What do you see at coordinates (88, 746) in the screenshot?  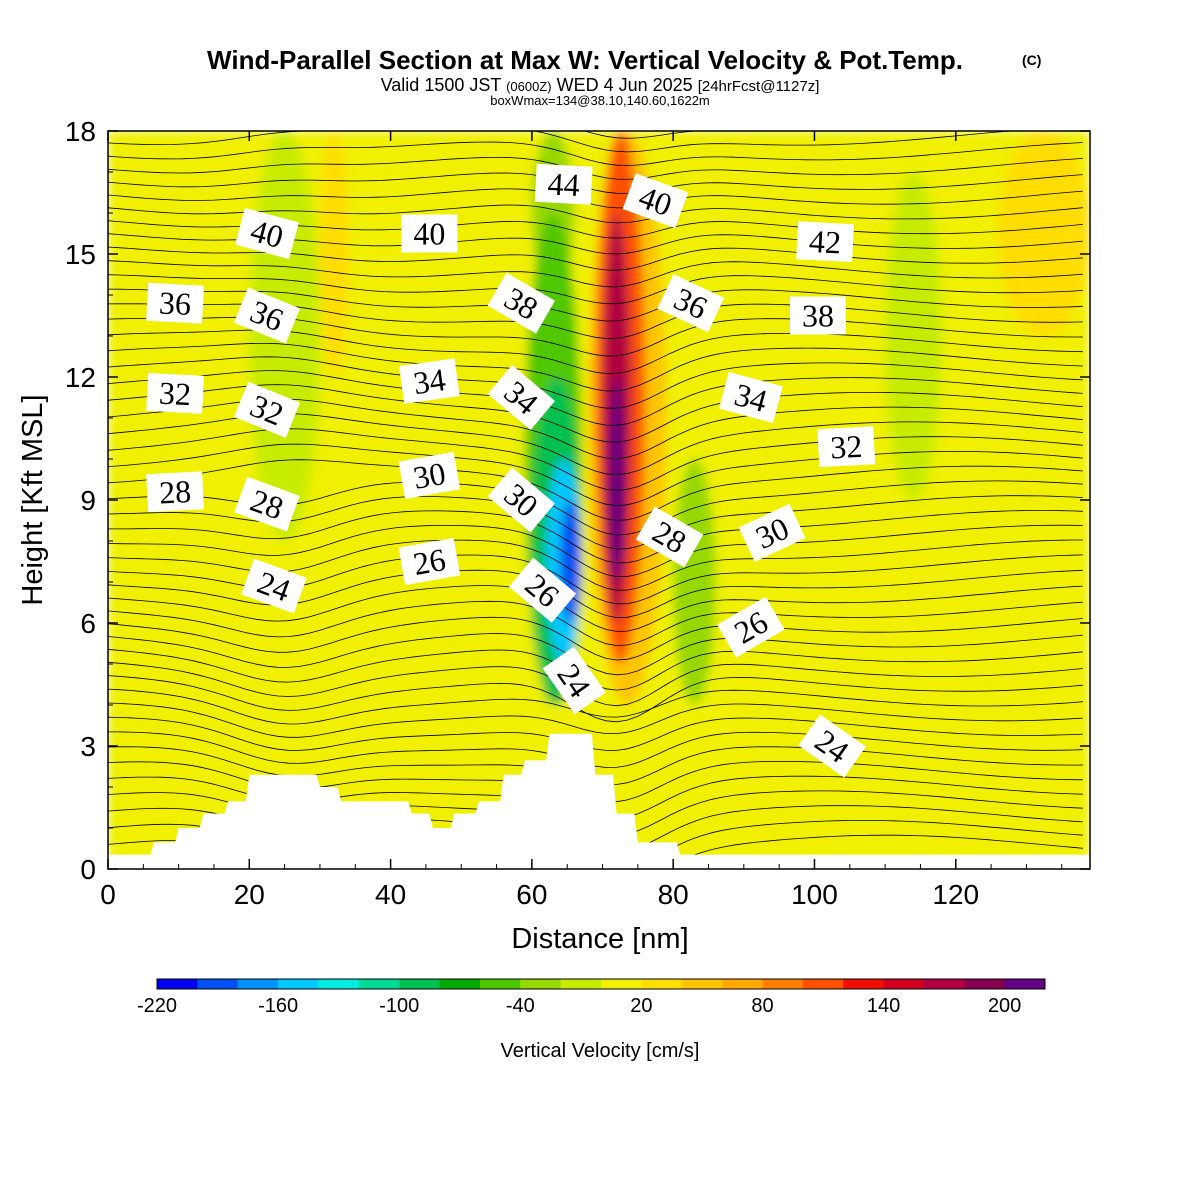 I see `y-tick-label: 3` at bounding box center [88, 746].